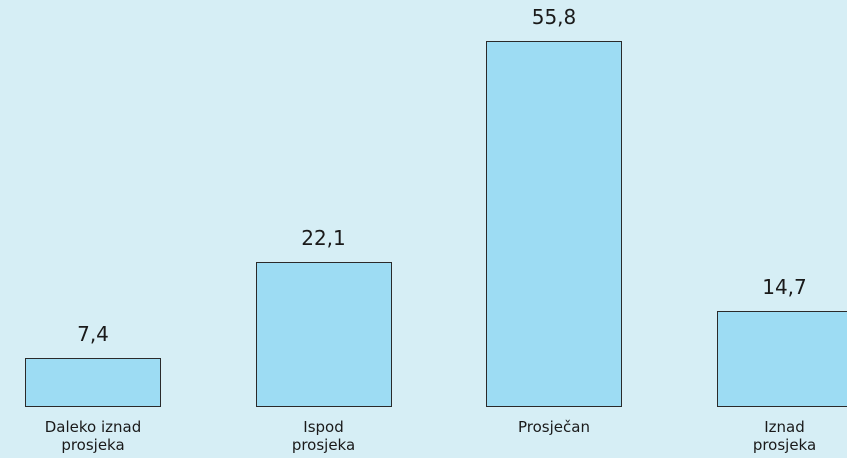 The width and height of the screenshot is (847, 458). I want to click on value-label: 7,4, so click(93, 334).